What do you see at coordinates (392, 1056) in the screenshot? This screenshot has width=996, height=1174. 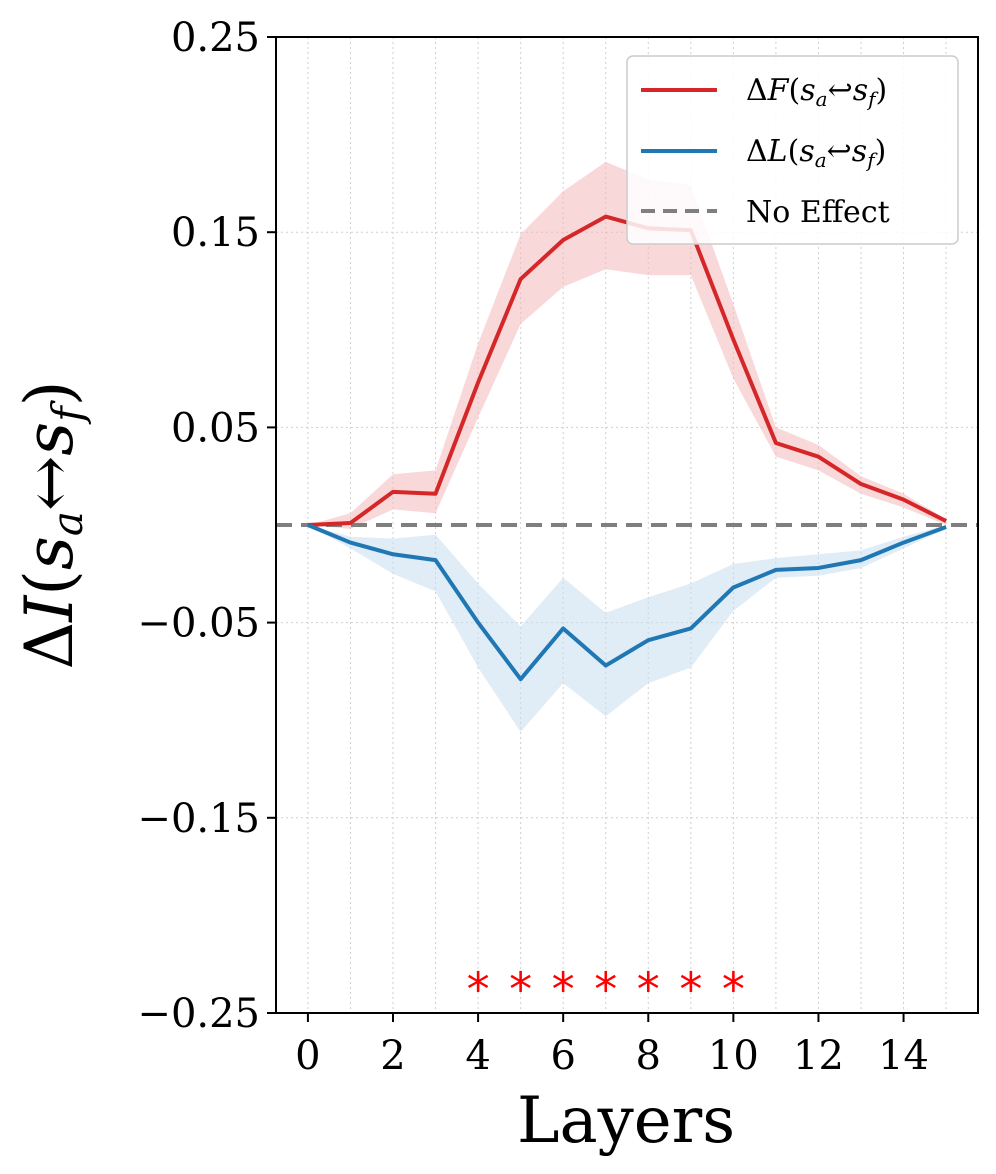 I see `x-tick-label: 2` at bounding box center [392, 1056].